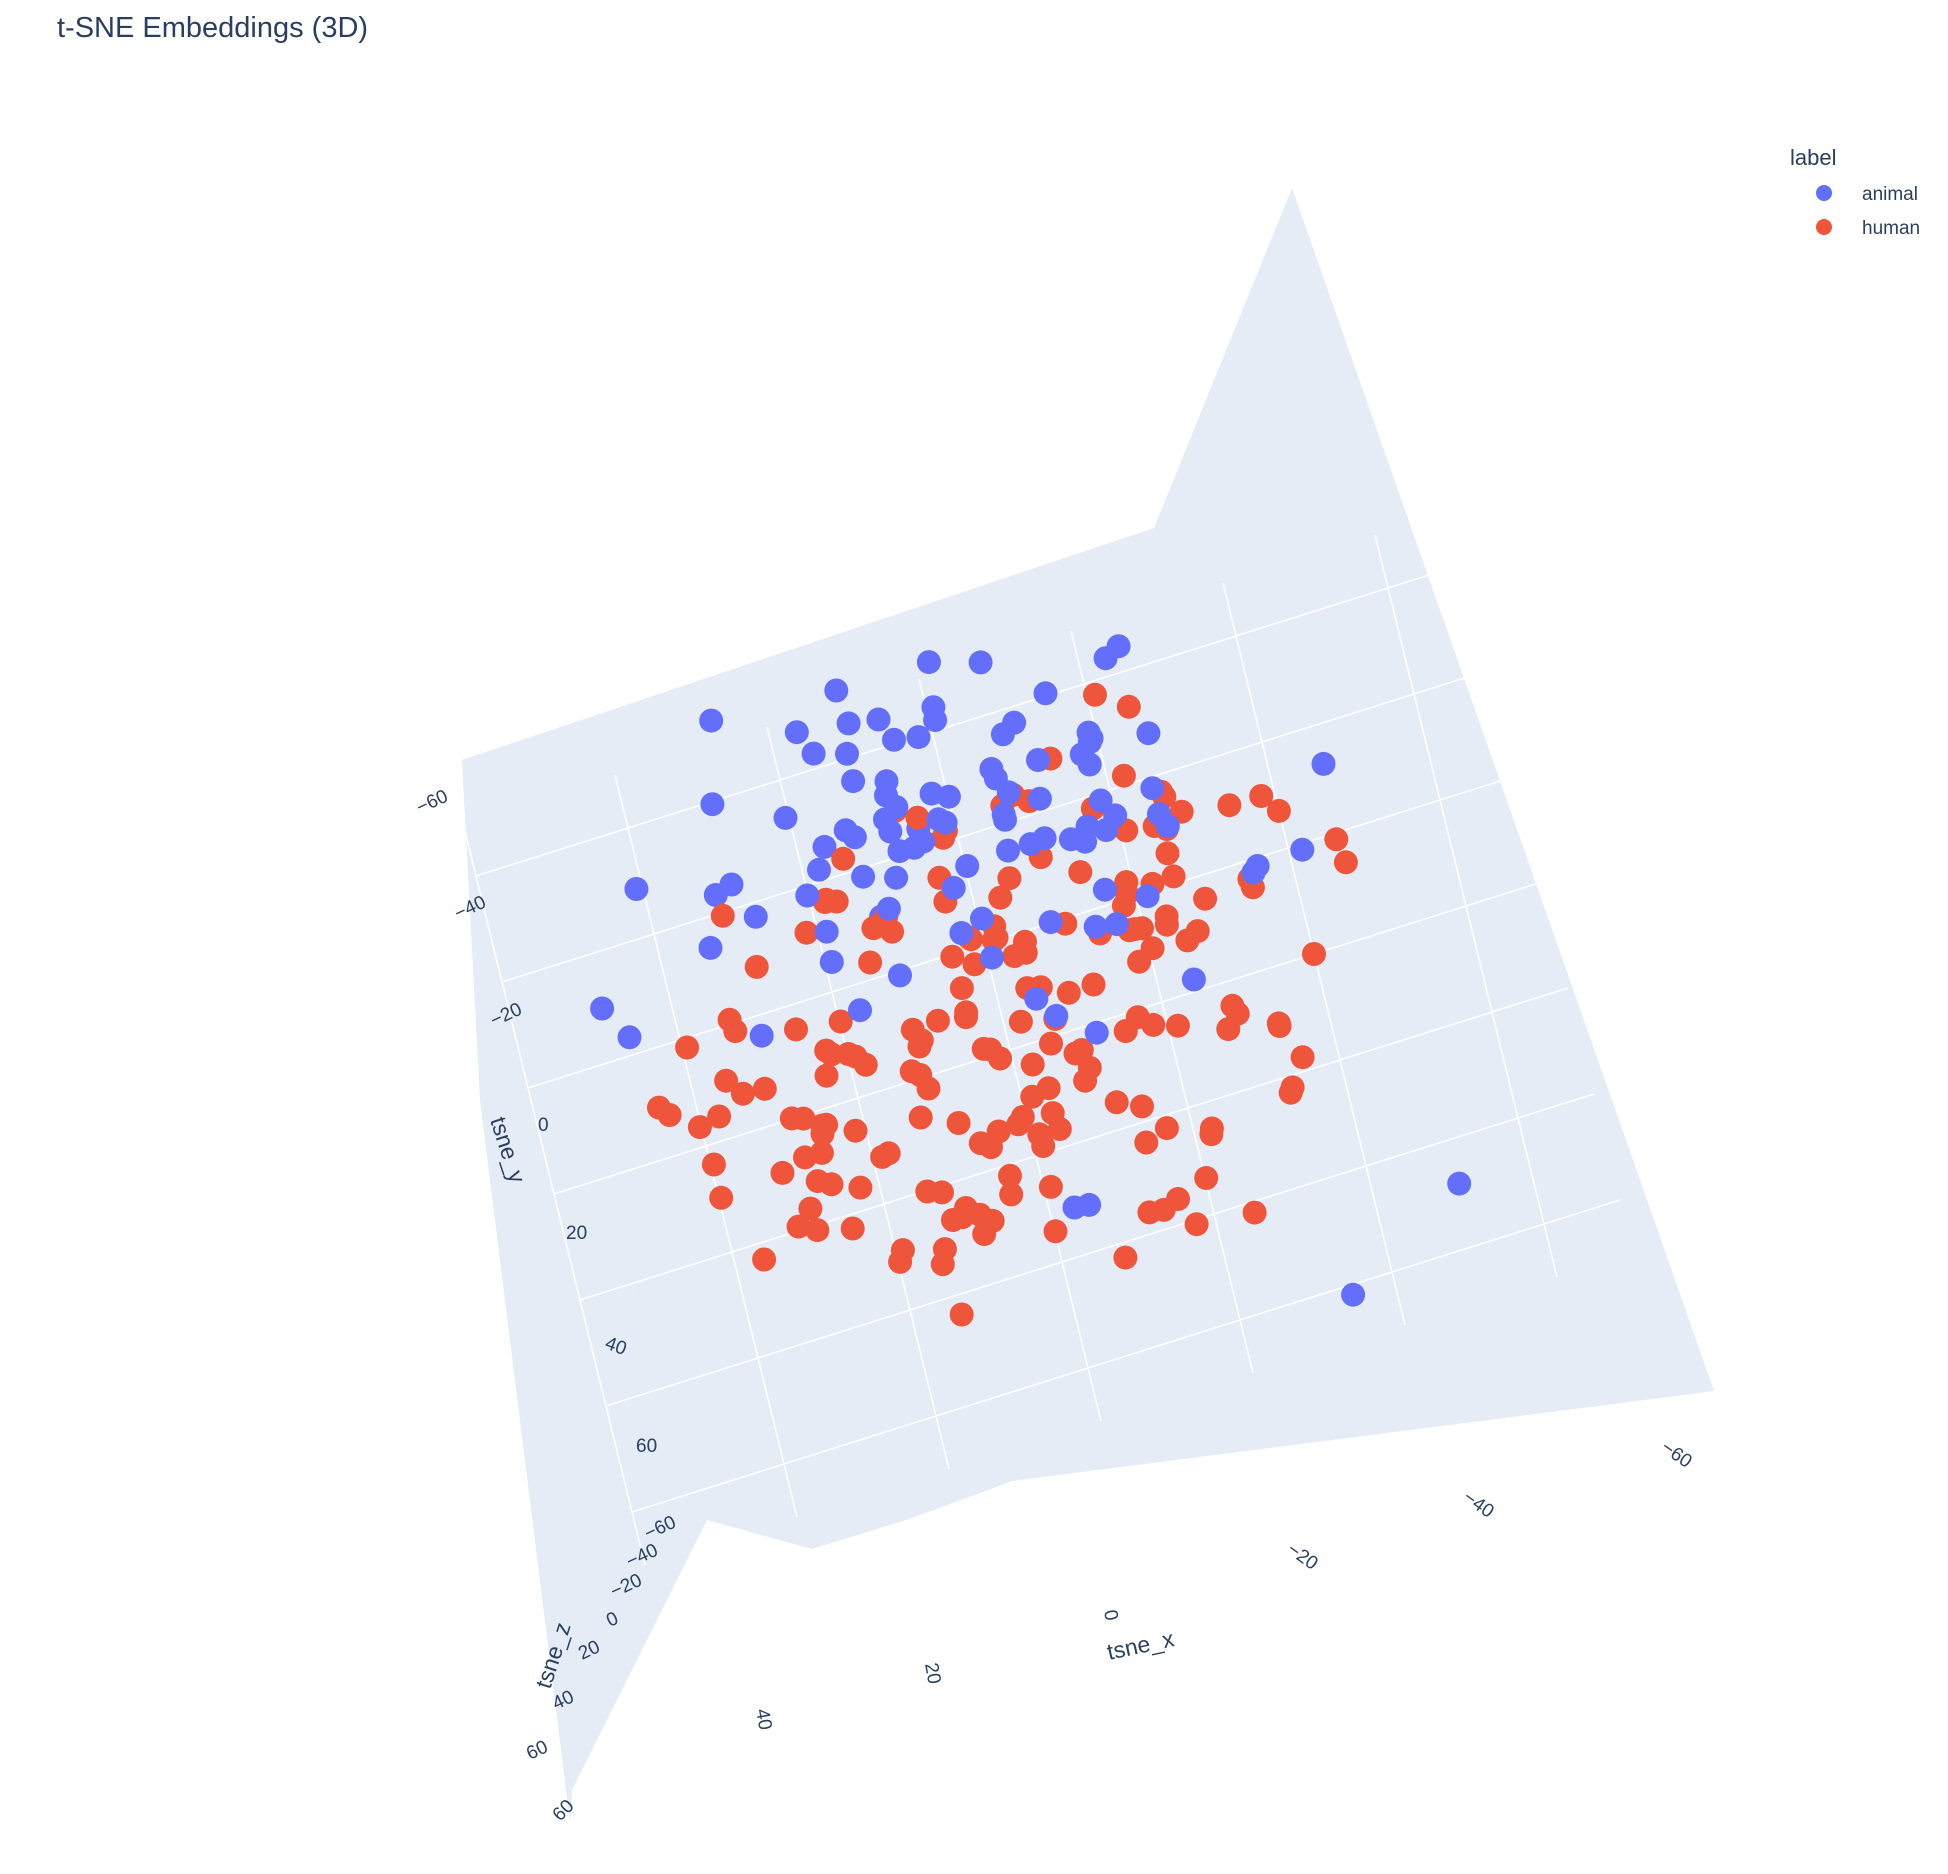 The height and width of the screenshot is (1874, 1948). What do you see at coordinates (1210, 1469) in the screenshot?
I see `scene-wall-bottom` at bounding box center [1210, 1469].